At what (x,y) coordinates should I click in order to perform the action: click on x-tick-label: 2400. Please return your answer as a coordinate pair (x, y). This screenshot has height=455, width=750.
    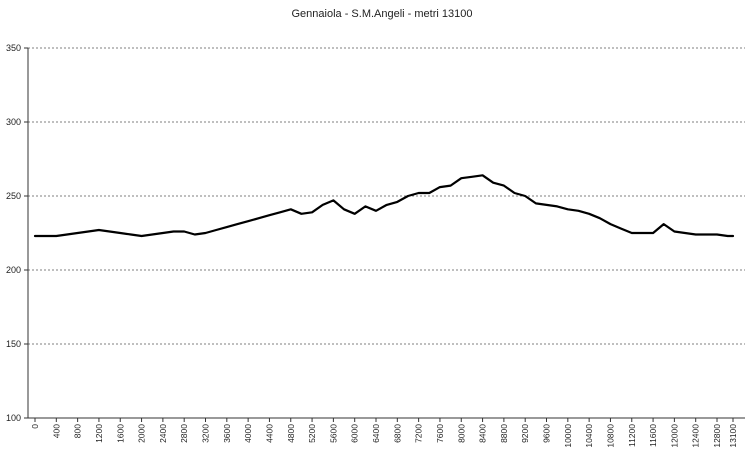
    Looking at the image, I should click on (163, 433).